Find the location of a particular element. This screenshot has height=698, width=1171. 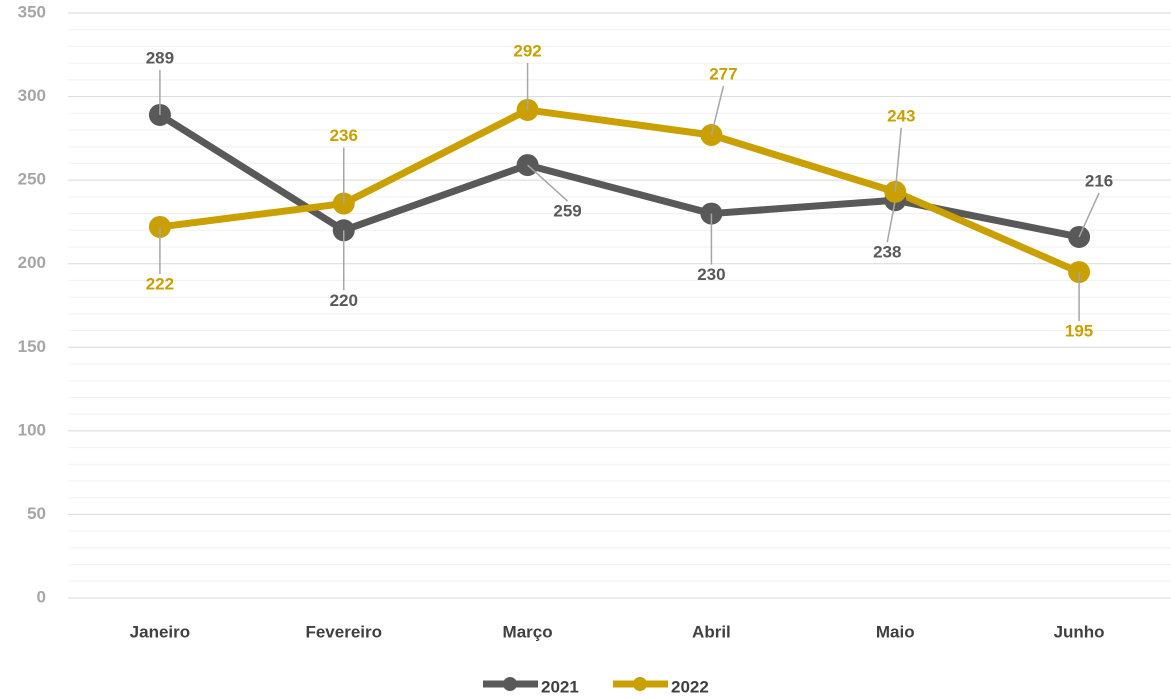

y-tick-label: 350 is located at coordinates (32, 11).